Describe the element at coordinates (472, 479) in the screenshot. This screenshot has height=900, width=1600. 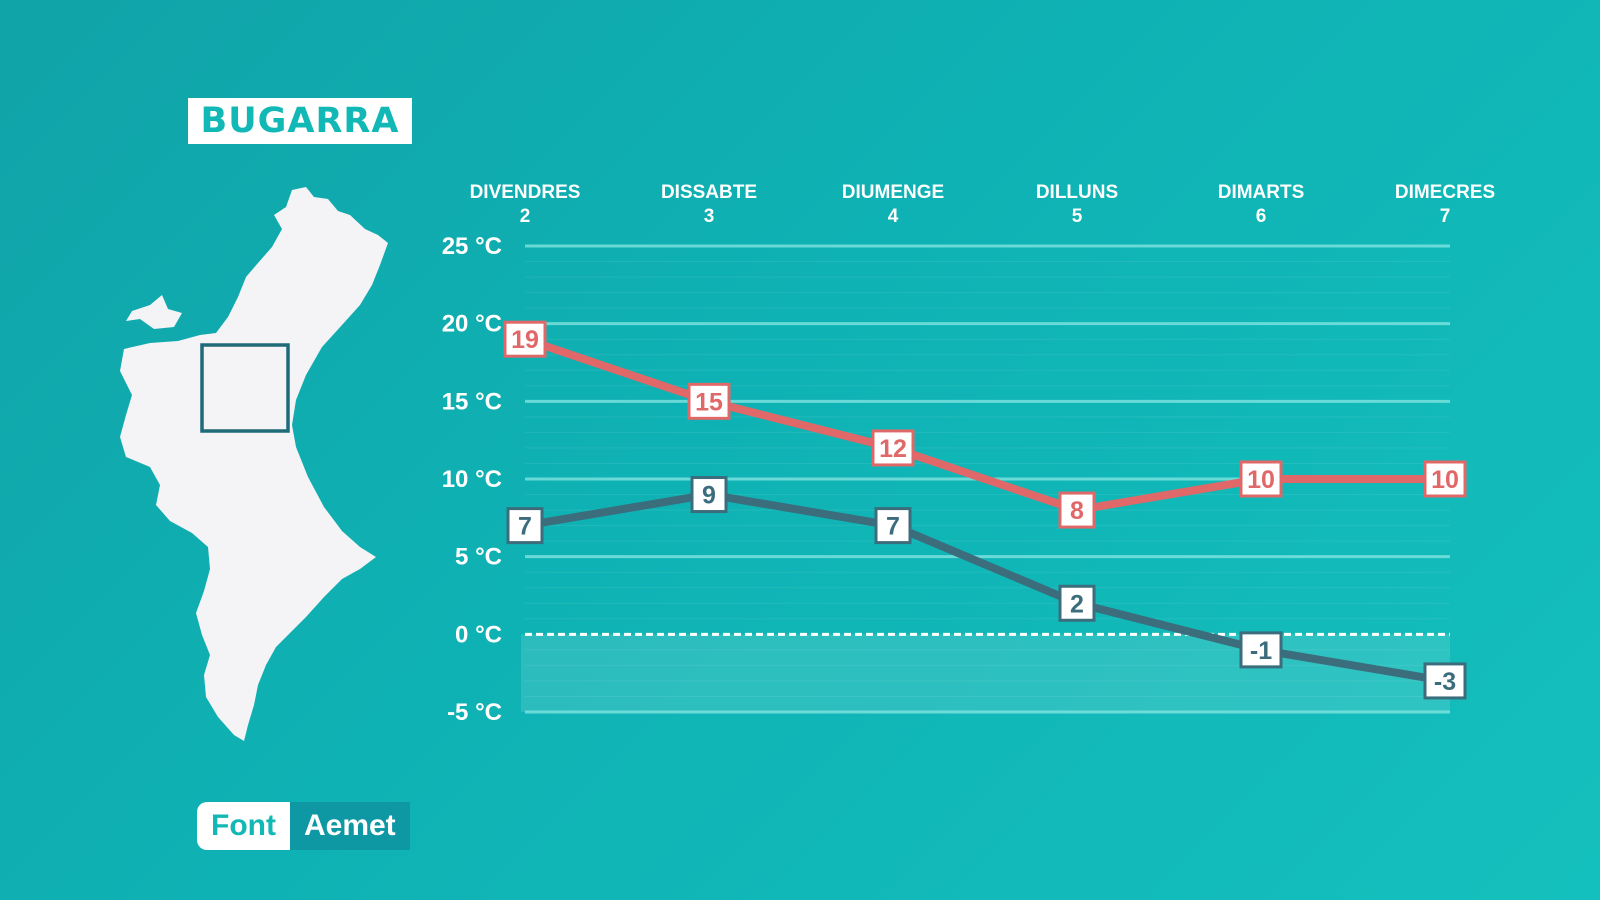
I see `y-tick-label: 10 °C` at that location.